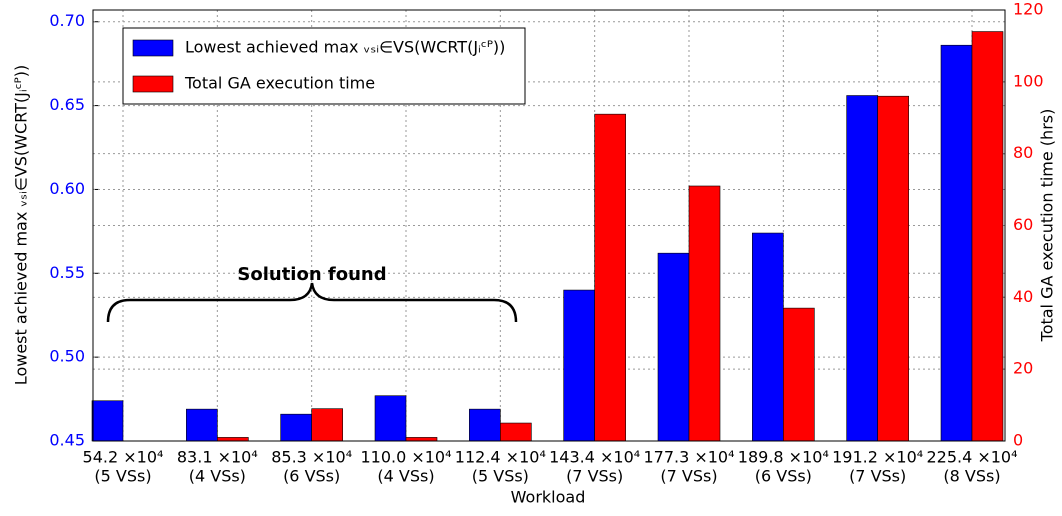  What do you see at coordinates (783, 457) in the screenshot?
I see `x-tick-label: 189.8 ×10⁴` at bounding box center [783, 457].